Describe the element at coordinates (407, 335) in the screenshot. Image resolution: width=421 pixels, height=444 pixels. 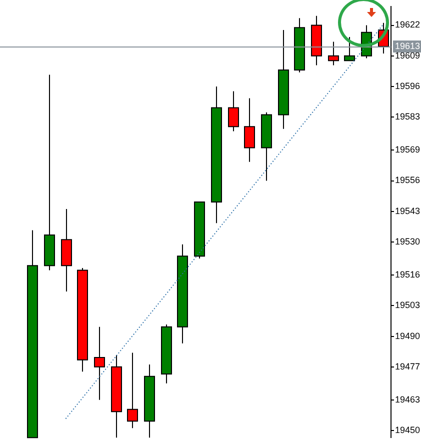
I see `y-tick-label: 19490` at that location.